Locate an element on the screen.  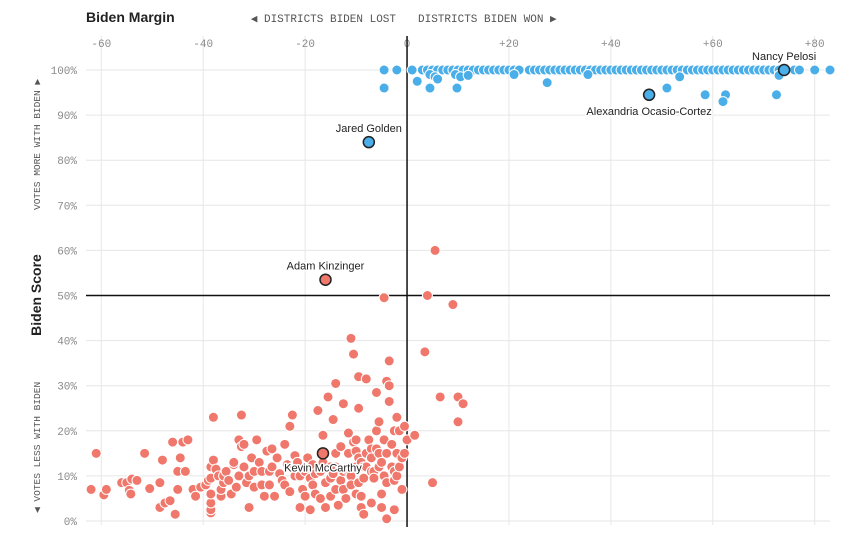
highlight-point-adam-kinzinger is located at coordinates (325, 279).